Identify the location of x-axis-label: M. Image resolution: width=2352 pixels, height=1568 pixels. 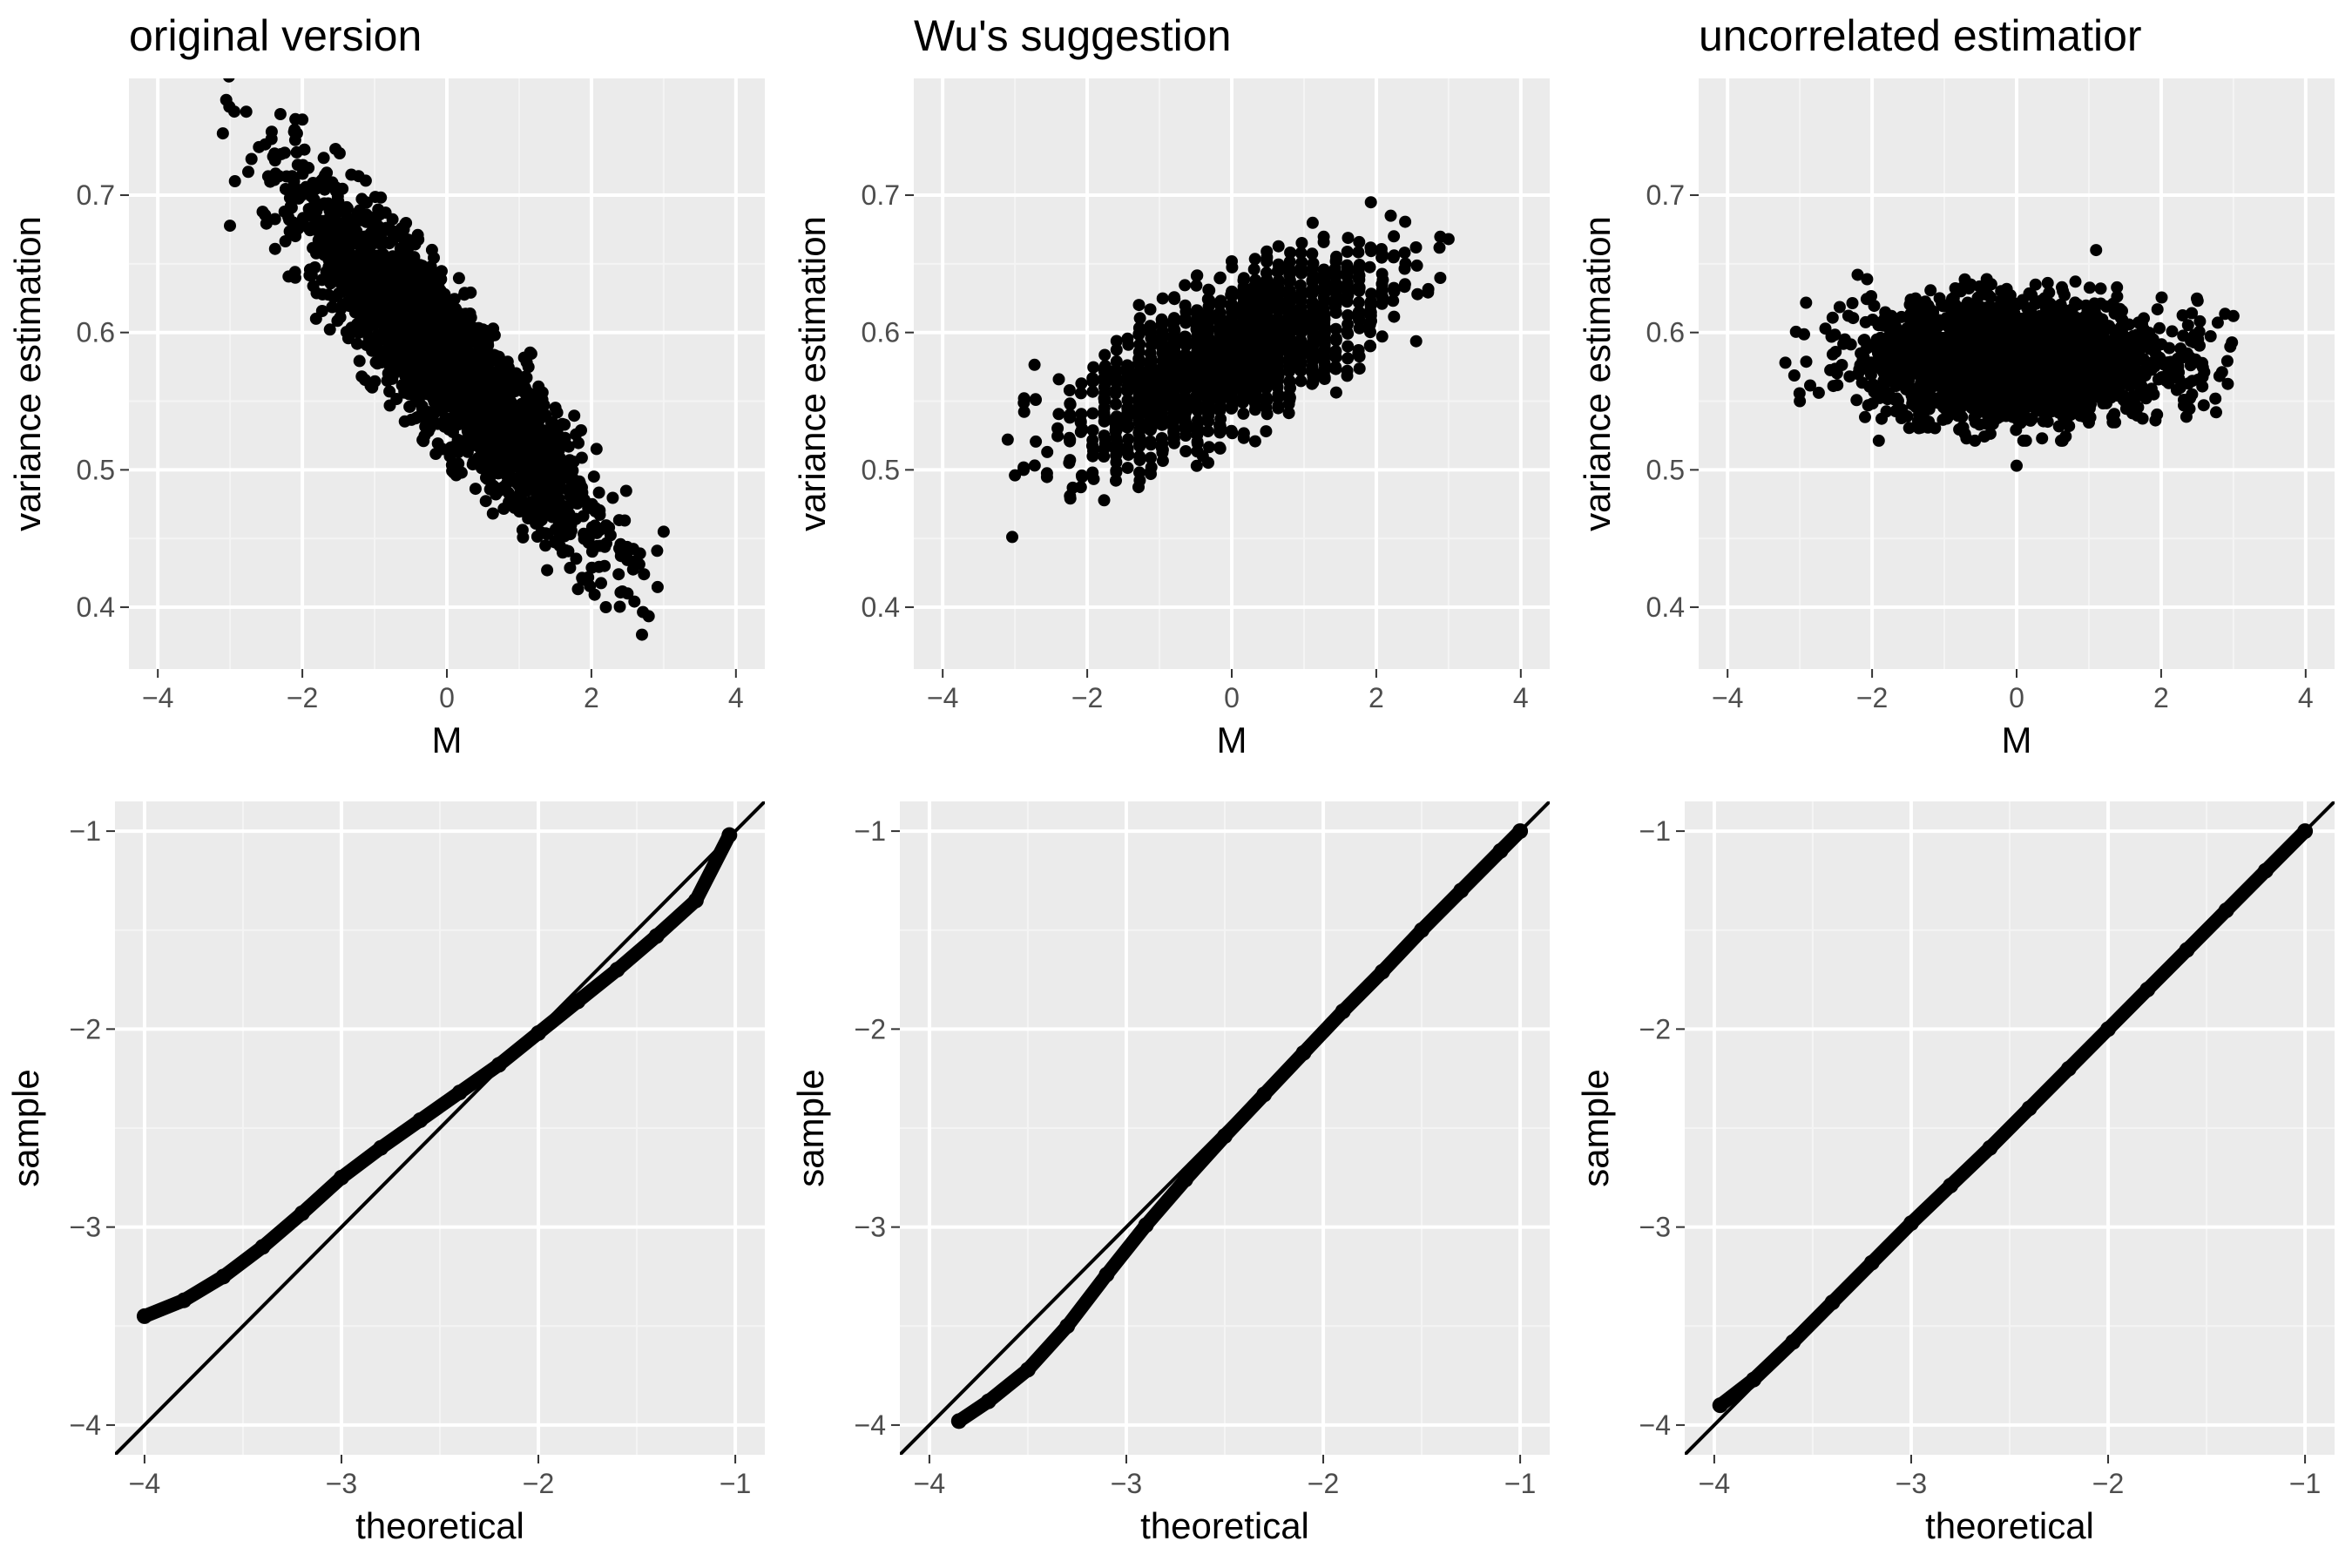
(1232, 740).